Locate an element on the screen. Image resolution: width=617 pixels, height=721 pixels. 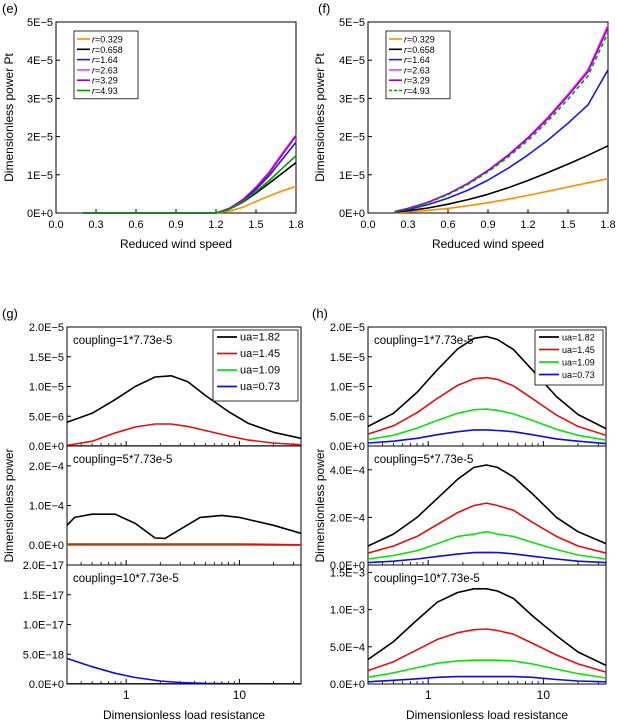
y-tick-label: 1.0E−3 is located at coordinates (347, 611).